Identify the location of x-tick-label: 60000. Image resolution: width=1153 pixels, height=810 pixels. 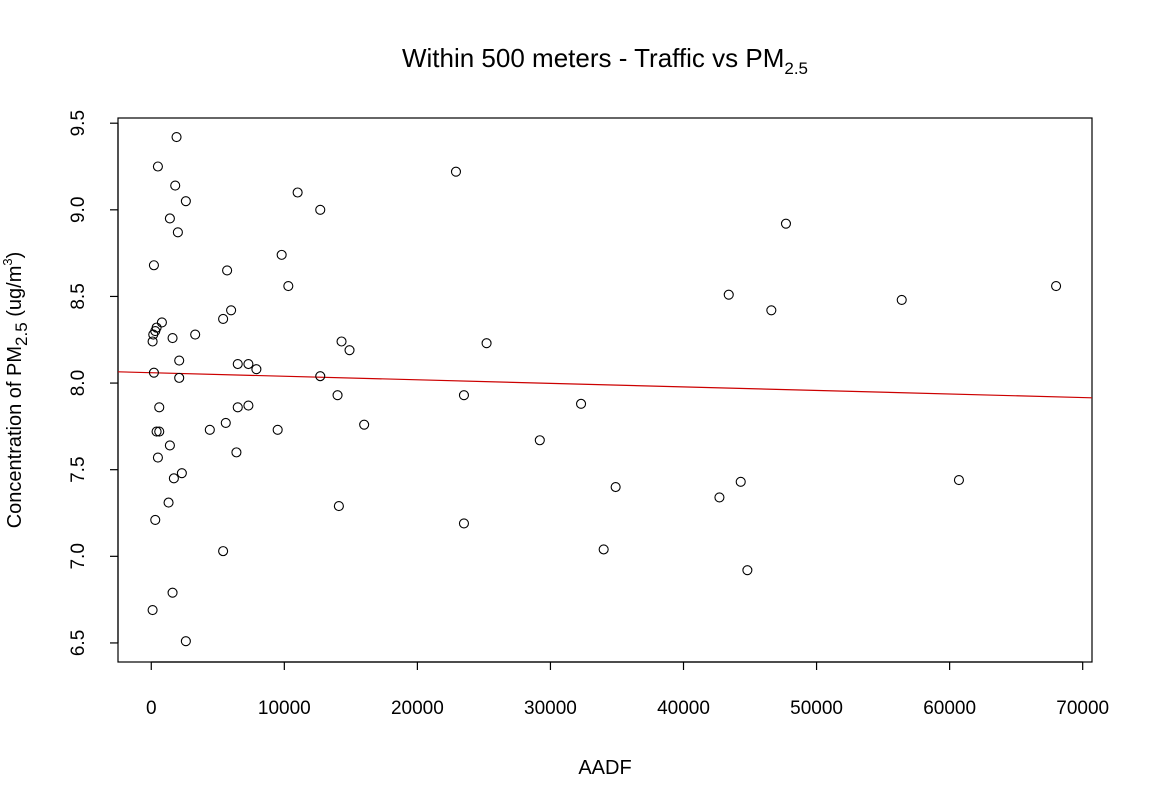
(949, 708).